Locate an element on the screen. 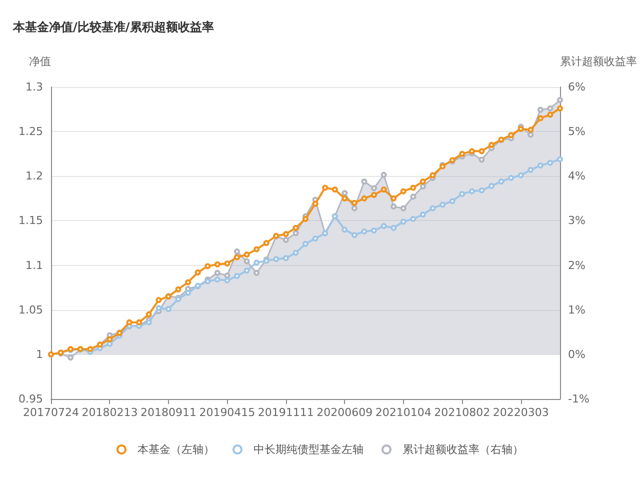 The image size is (640, 490). y-tick-label: 1.3 is located at coordinates (34, 87).